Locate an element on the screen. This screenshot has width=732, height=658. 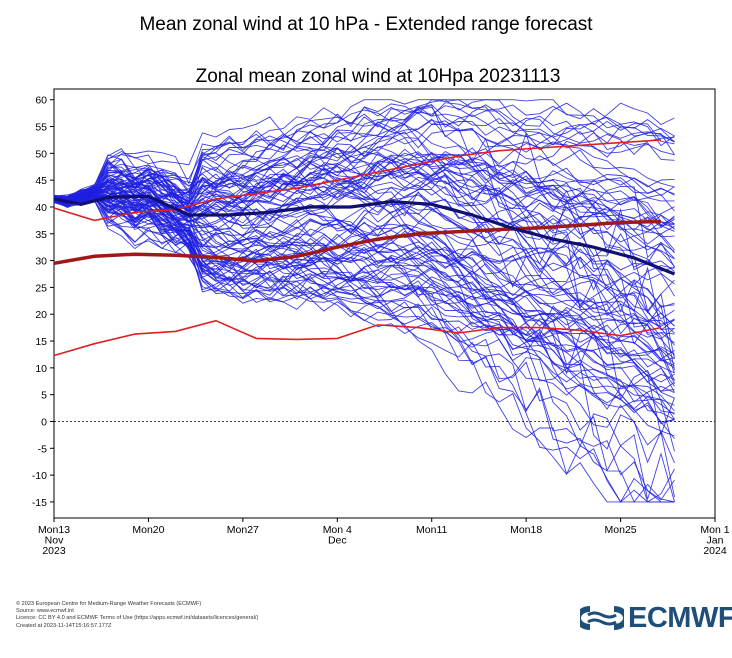
climatology-max-line is located at coordinates (357, 180).